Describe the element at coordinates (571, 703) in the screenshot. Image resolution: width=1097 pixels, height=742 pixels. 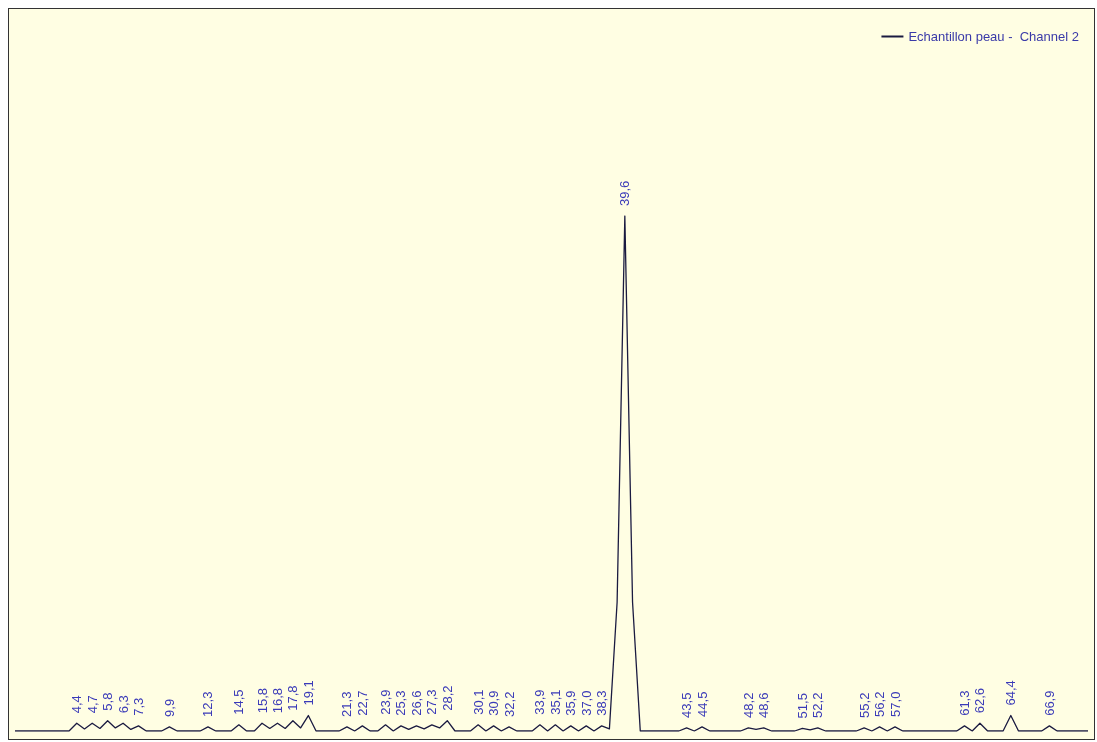
I see `annotation: 35,9` at that location.